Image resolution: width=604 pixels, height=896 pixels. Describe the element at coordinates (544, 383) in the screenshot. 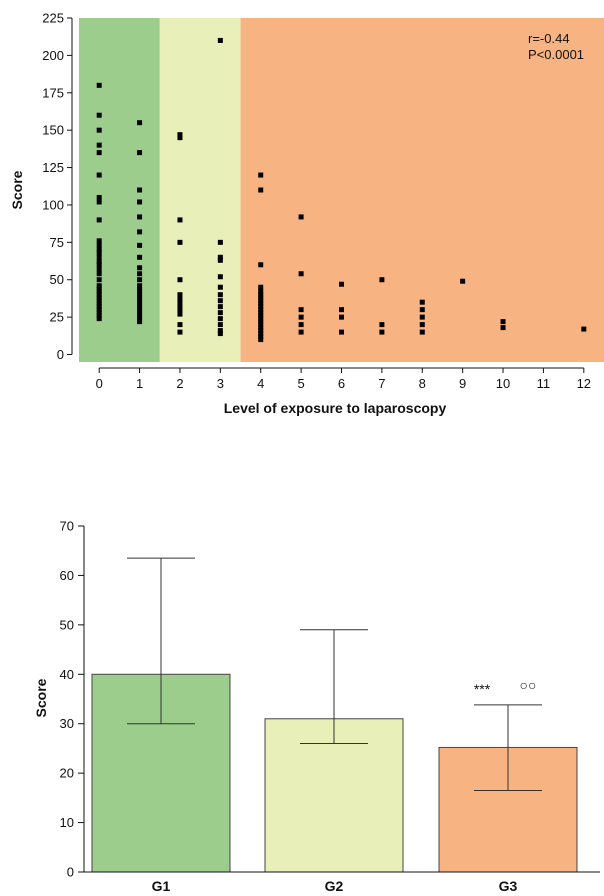

I see `x-tick-label: 11` at that location.